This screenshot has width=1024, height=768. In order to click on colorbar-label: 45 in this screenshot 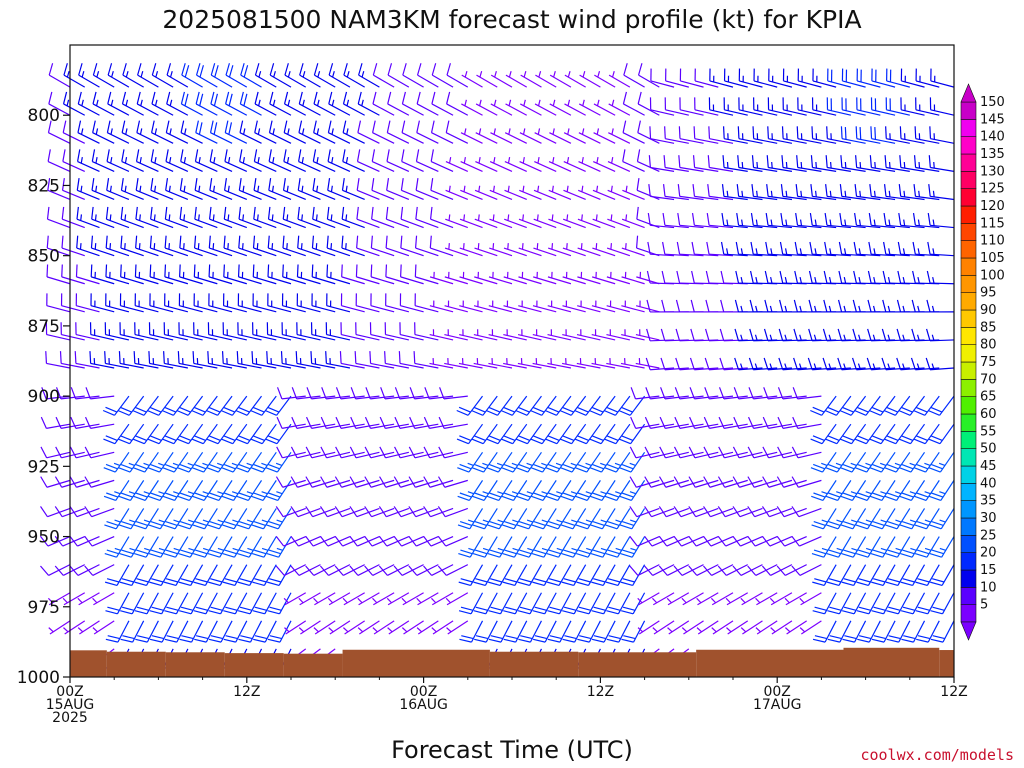, I will do `click(988, 466)`.